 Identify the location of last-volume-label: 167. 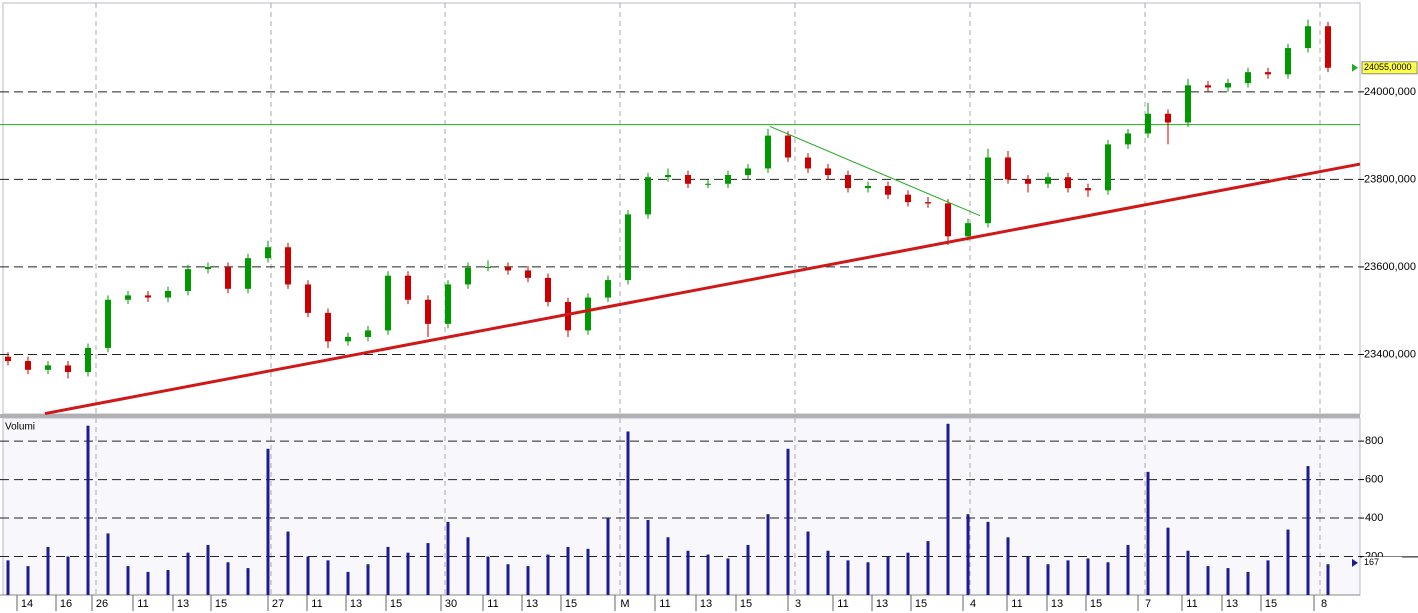
(1371, 562).